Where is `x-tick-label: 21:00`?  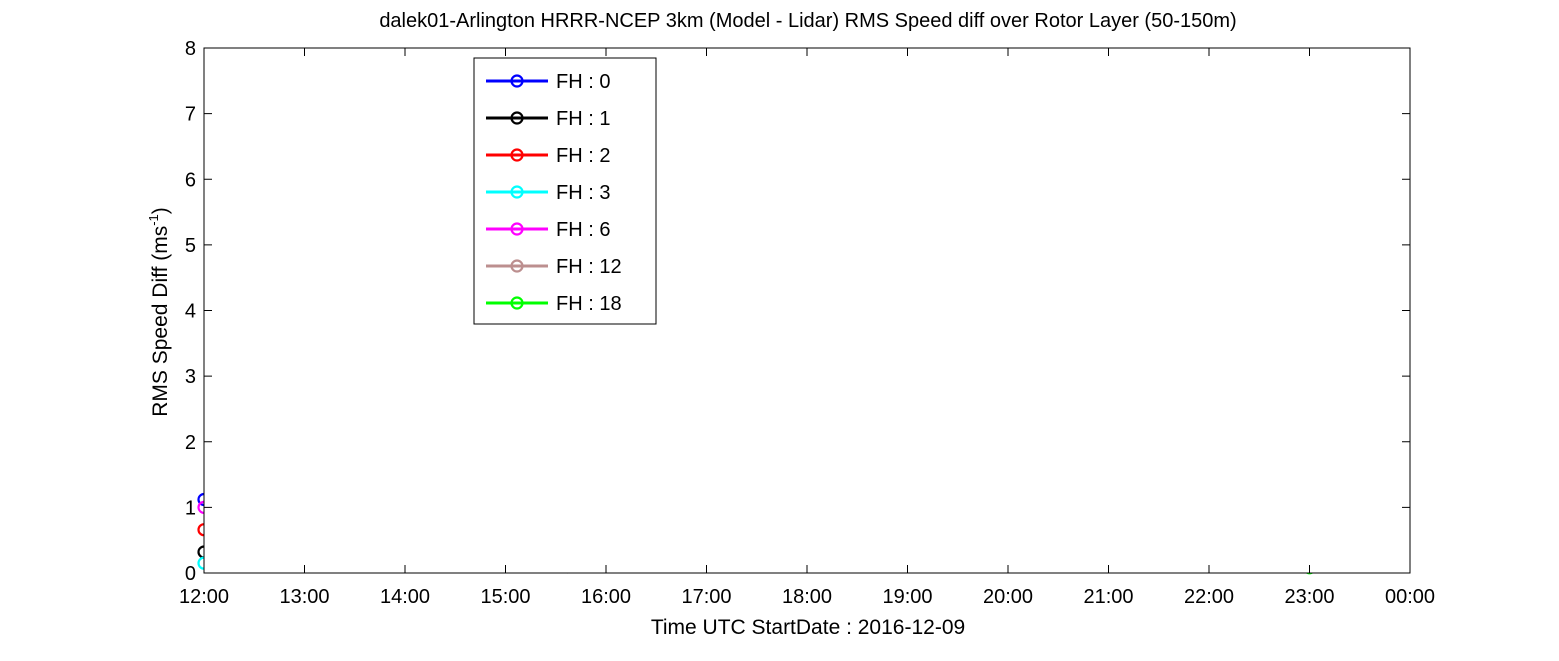
x-tick-label: 21:00 is located at coordinates (1108, 597).